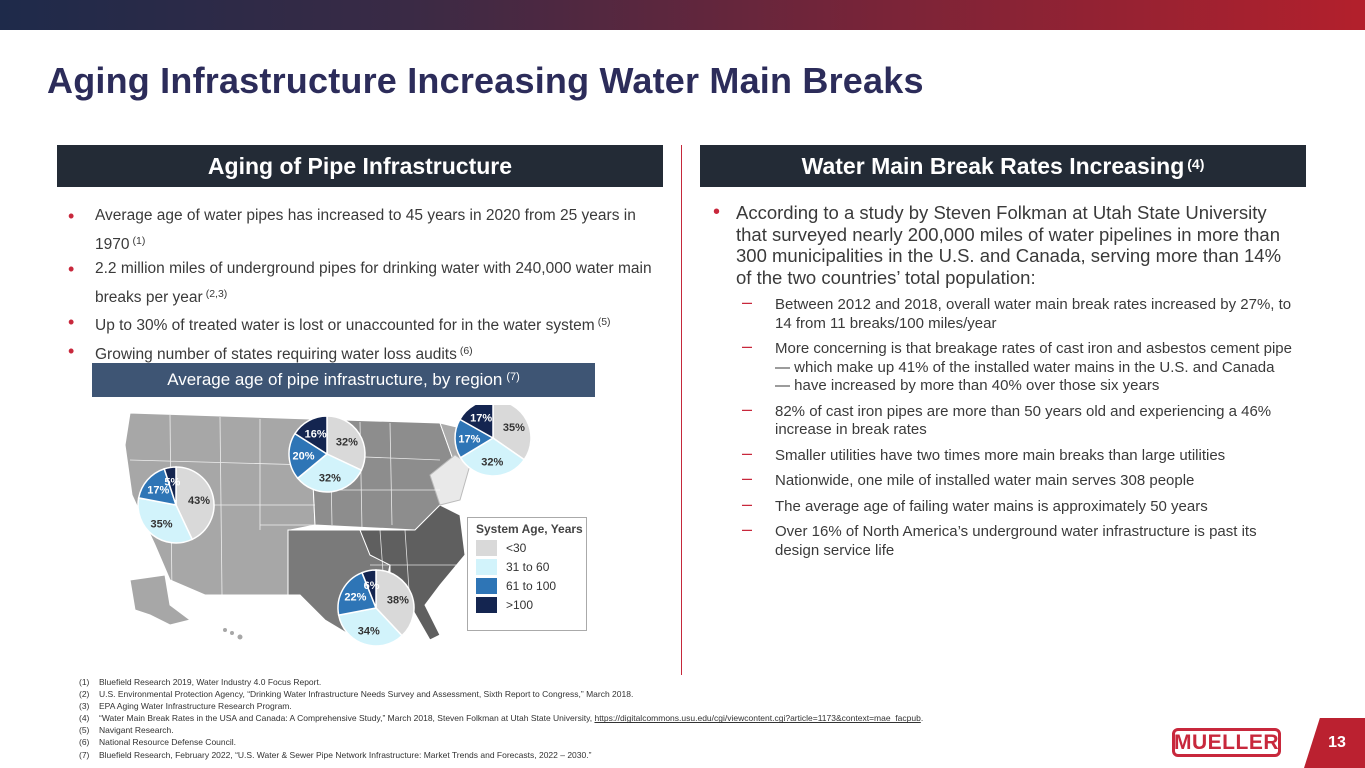 The width and height of the screenshot is (1365, 768). I want to click on column-divider, so click(681, 410).